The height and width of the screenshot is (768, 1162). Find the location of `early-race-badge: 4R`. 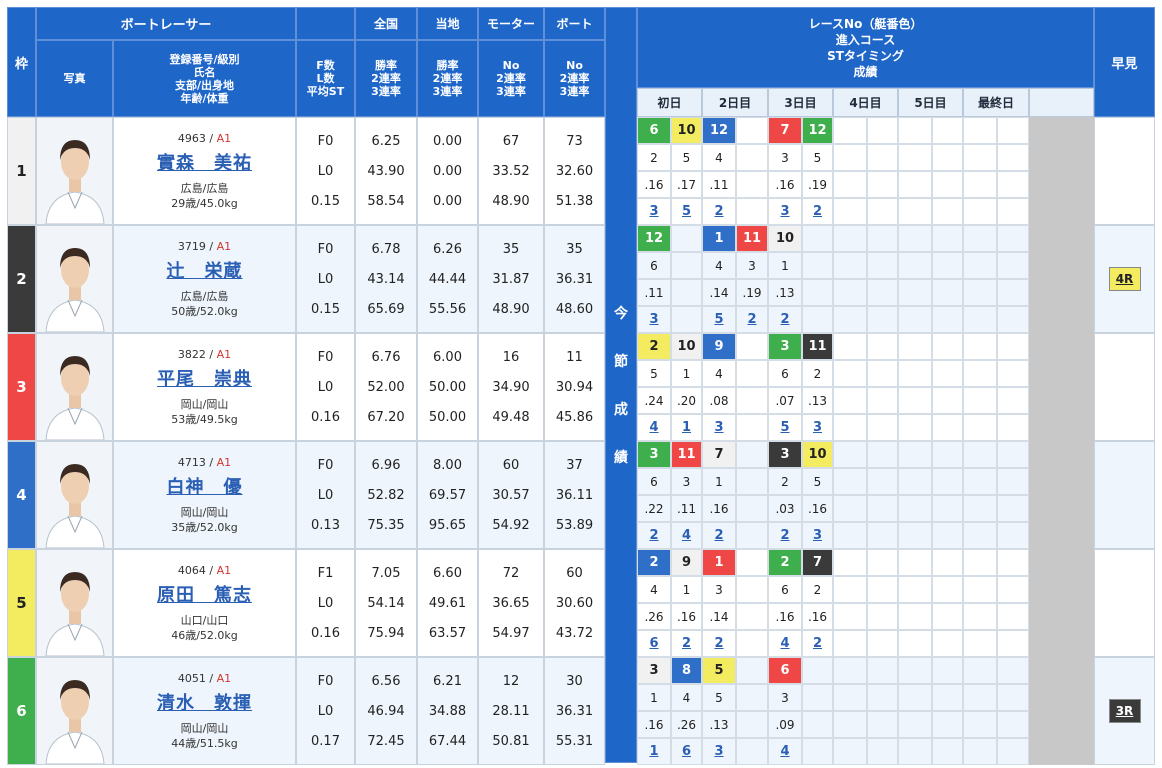

early-race-badge: 4R is located at coordinates (1124, 279).